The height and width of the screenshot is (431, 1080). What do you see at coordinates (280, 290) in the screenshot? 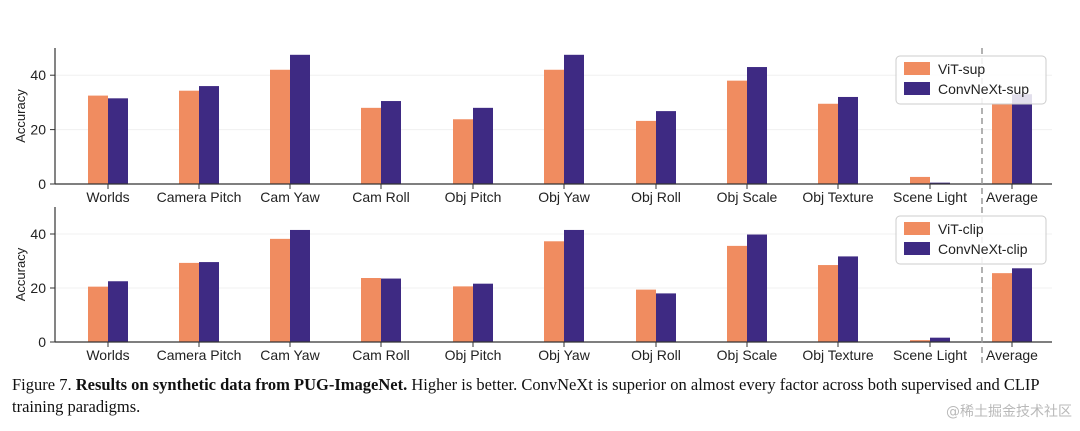
I see `bar-vit-clip-cam-yaw` at bounding box center [280, 290].